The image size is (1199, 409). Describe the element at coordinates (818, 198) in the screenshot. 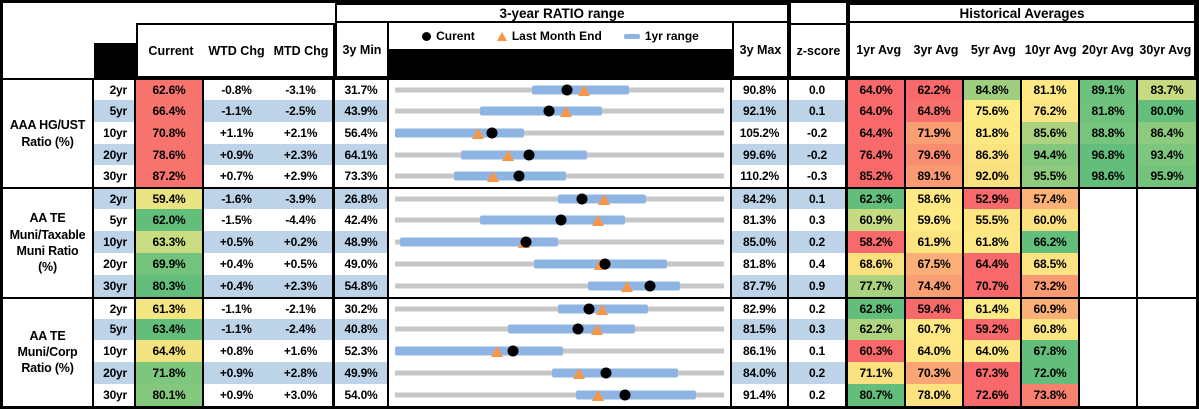

I see `zscore-cell: 0.1` at that location.